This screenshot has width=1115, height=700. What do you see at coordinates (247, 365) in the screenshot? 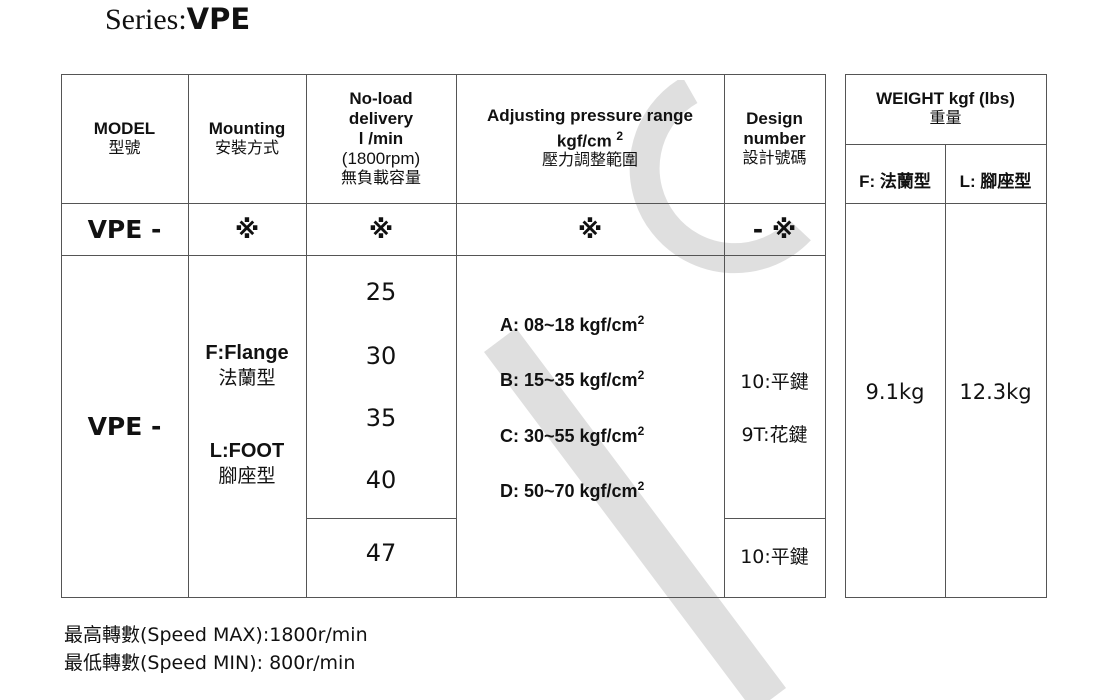
I see `mounting-flange: F:Flange 法蘭型` at bounding box center [247, 365].